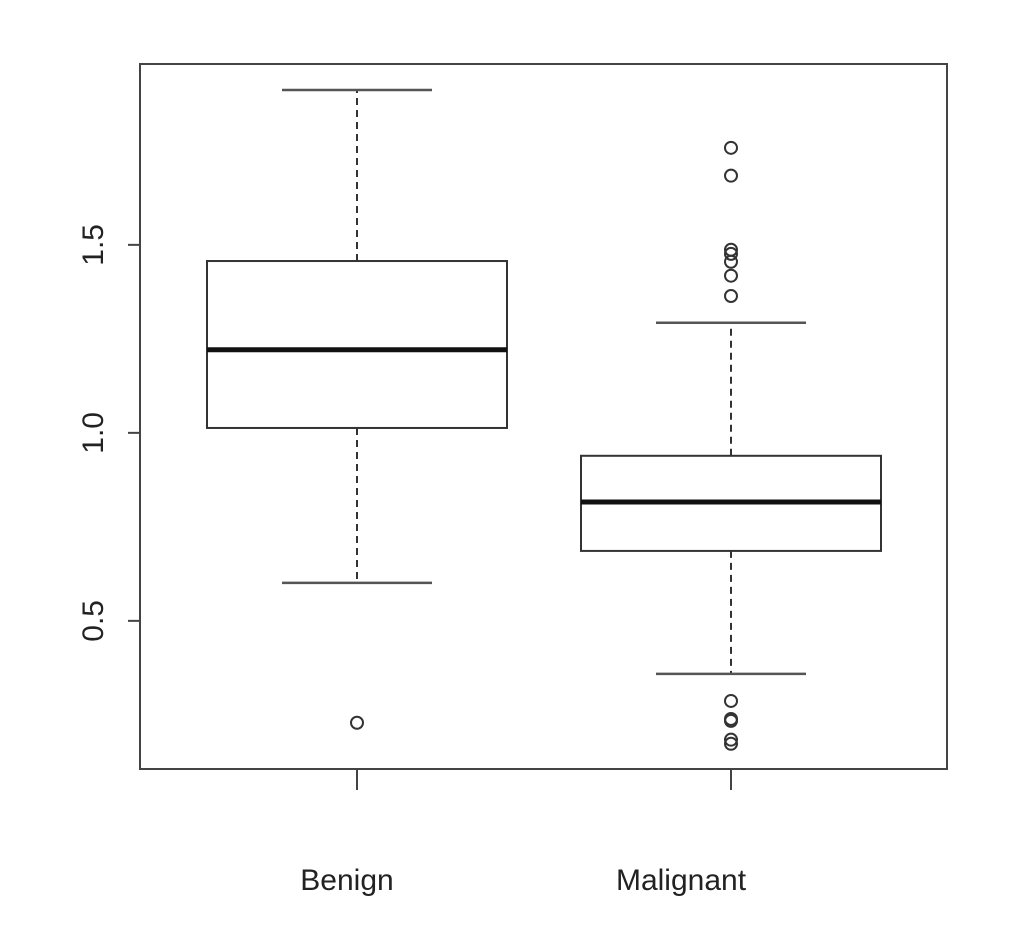  Describe the element at coordinates (357, 344) in the screenshot. I see `box` at that location.